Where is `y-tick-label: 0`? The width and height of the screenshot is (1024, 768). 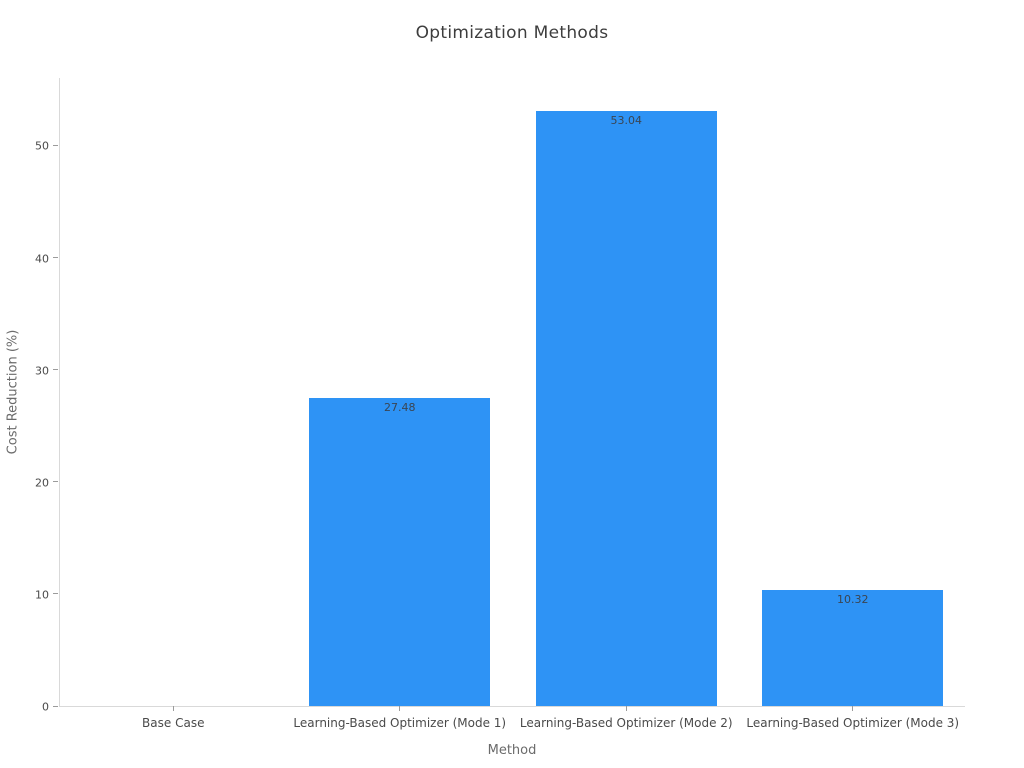 y-tick-label: 0 is located at coordinates (45, 707).